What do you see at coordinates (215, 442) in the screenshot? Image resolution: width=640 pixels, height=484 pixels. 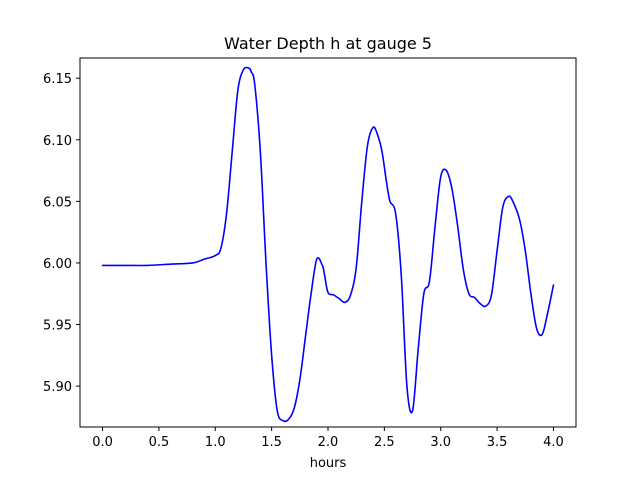 I see `x-tick-label: 1.0` at bounding box center [215, 442].